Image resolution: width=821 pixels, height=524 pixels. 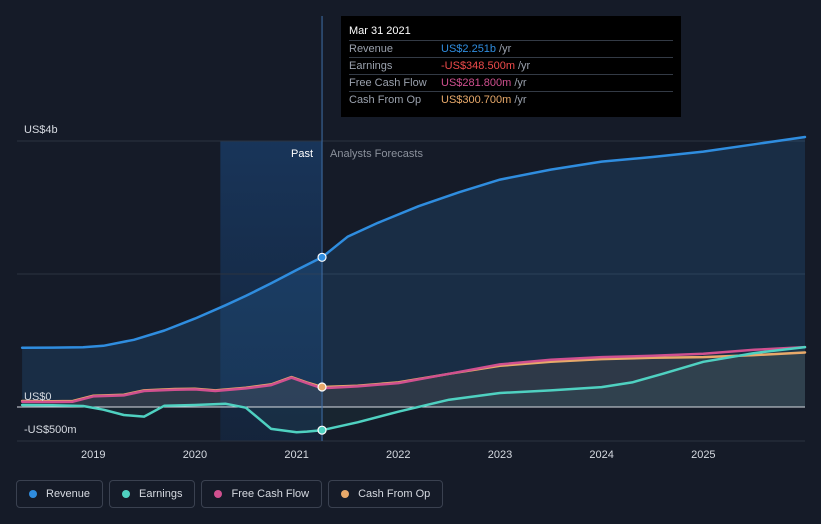 I want to click on marker-cash-from-op, so click(x=322, y=387).